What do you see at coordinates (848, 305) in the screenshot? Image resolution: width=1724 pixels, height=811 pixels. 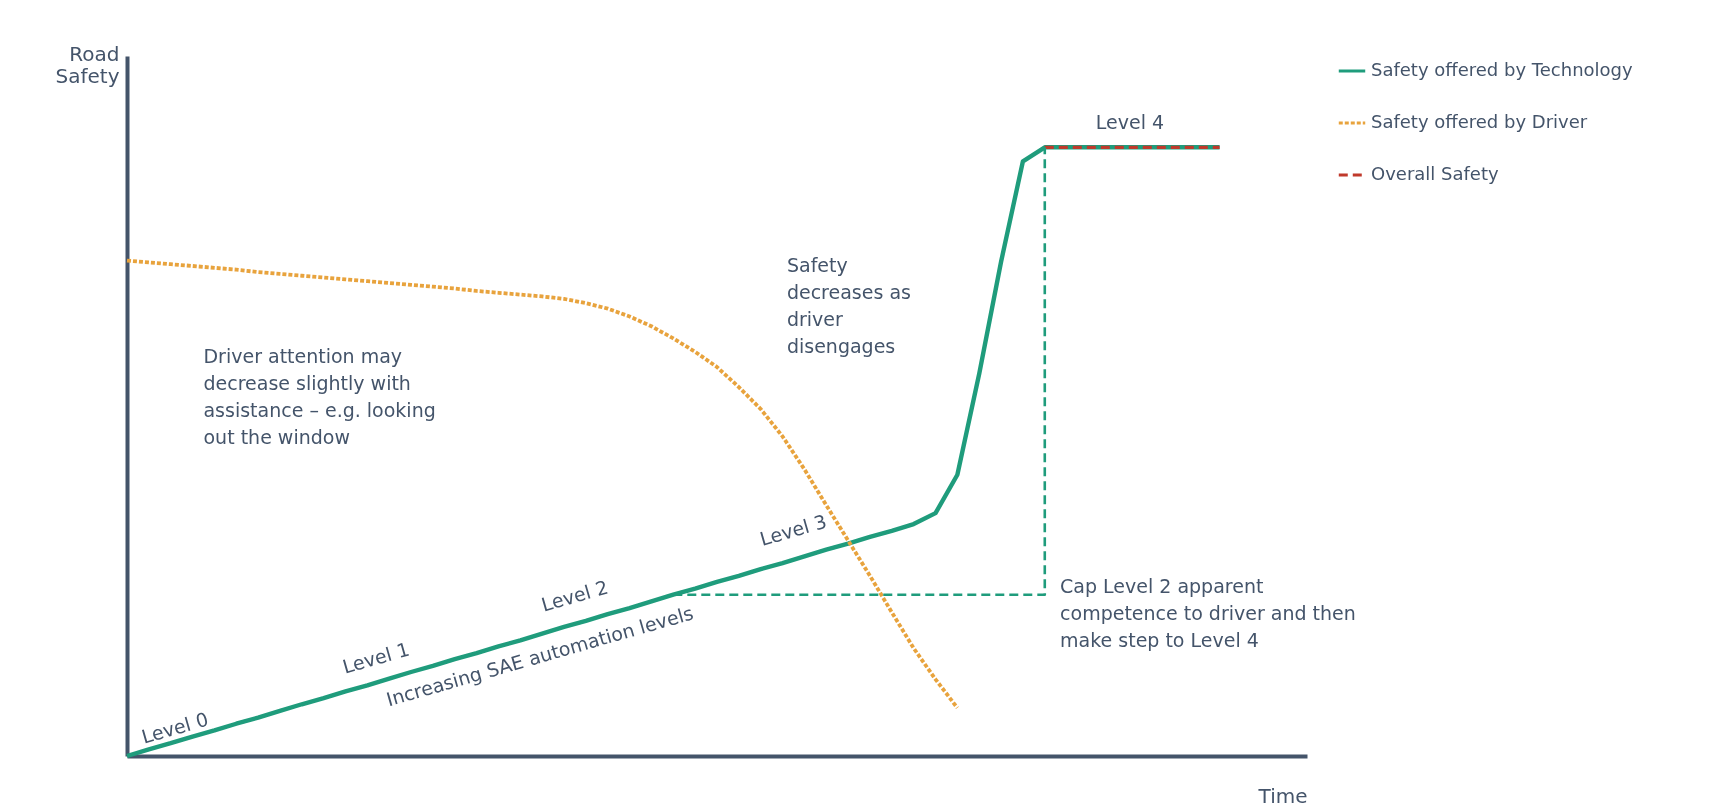 I see `annotation: Safety decreases as driver disengages` at bounding box center [848, 305].